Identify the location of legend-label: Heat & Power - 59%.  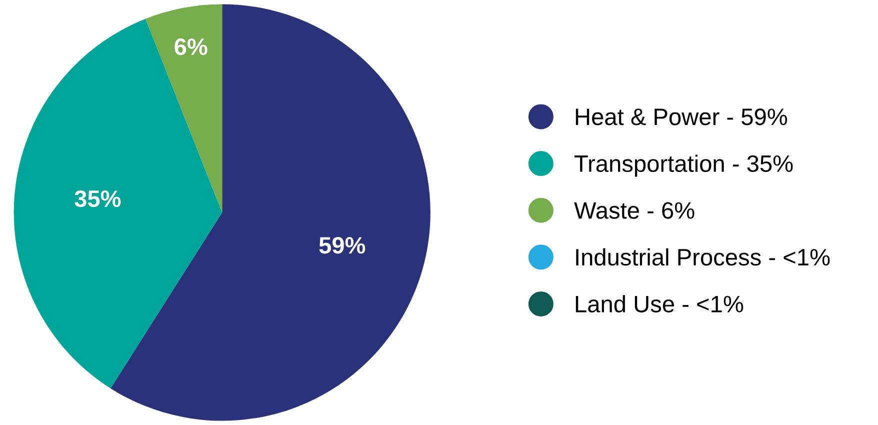
(682, 117).